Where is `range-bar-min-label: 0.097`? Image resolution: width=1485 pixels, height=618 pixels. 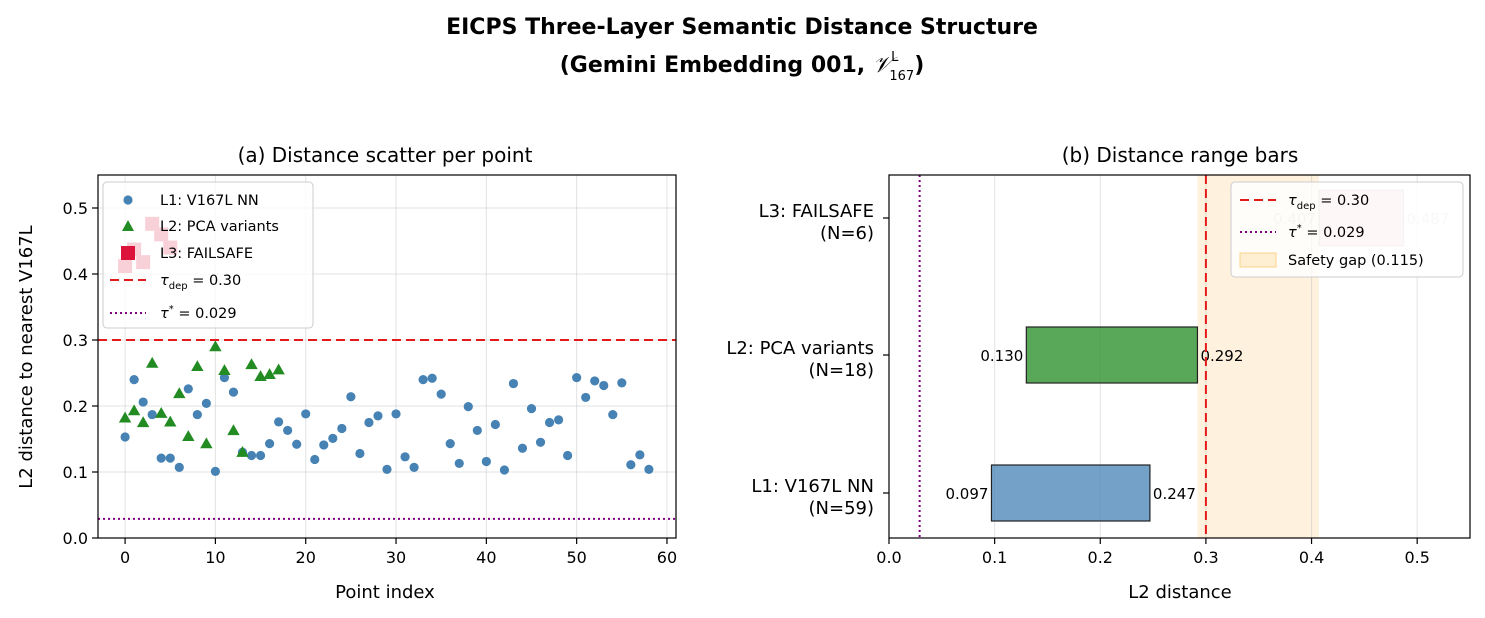
range-bar-min-label: 0.097 is located at coordinates (967, 494).